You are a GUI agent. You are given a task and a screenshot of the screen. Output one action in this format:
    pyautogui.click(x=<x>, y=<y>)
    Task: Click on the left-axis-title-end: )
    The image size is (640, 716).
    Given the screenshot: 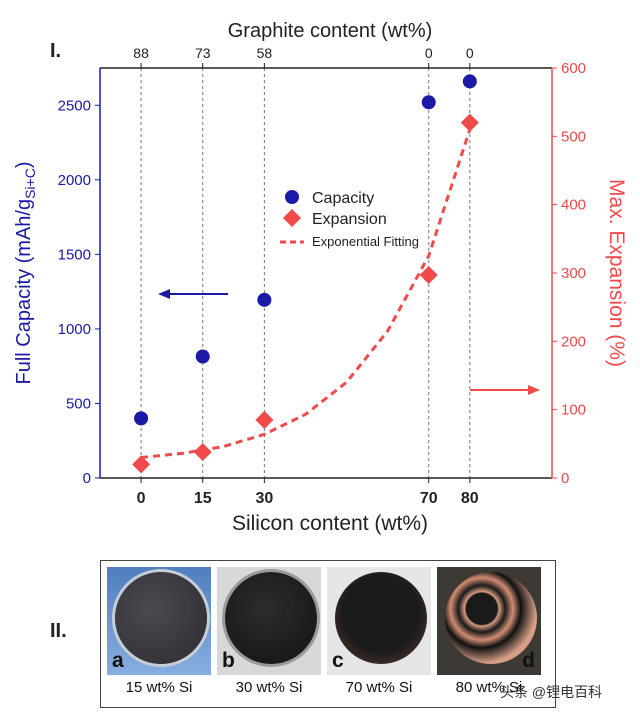 What is the action you would take?
    pyautogui.click(x=24, y=164)
    